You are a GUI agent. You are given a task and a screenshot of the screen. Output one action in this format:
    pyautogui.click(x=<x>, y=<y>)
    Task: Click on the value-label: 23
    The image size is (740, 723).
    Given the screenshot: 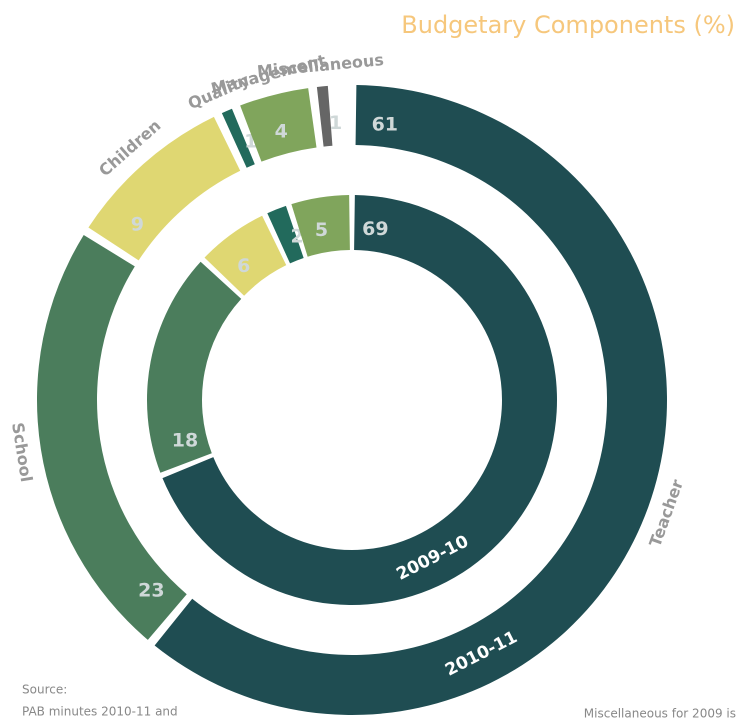 What is the action you would take?
    pyautogui.click(x=151, y=591)
    